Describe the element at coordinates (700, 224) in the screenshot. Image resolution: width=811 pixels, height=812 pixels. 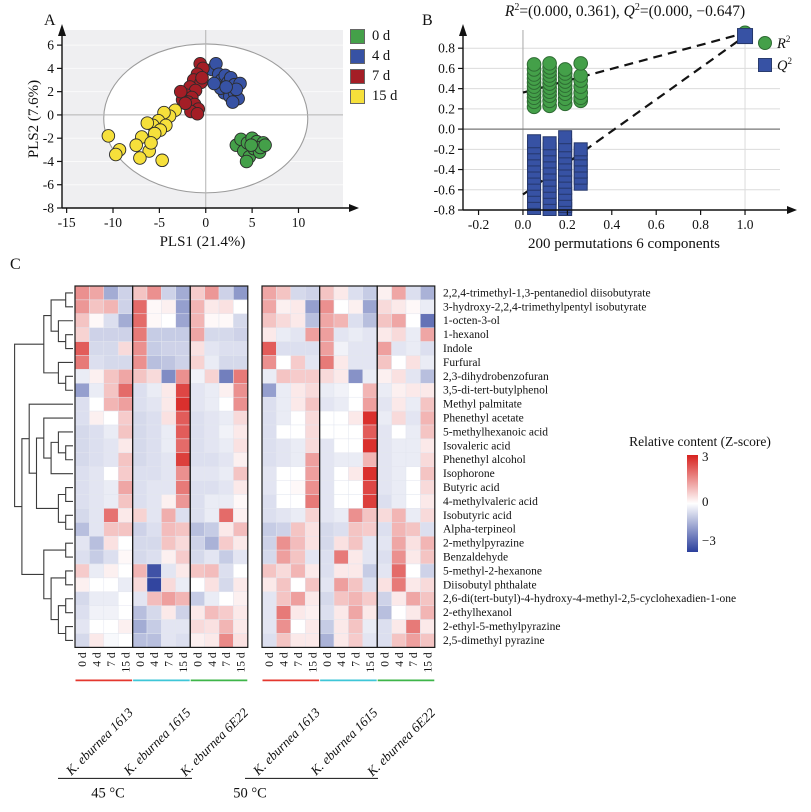
I see `x-tick-label: 0.8` at that location.